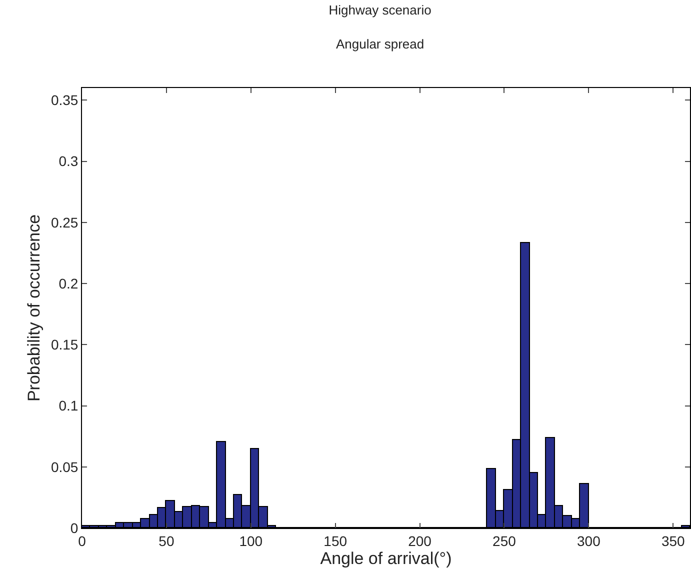 The height and width of the screenshot is (588, 691). I want to click on y-tick-label: 0.35, so click(64, 100).